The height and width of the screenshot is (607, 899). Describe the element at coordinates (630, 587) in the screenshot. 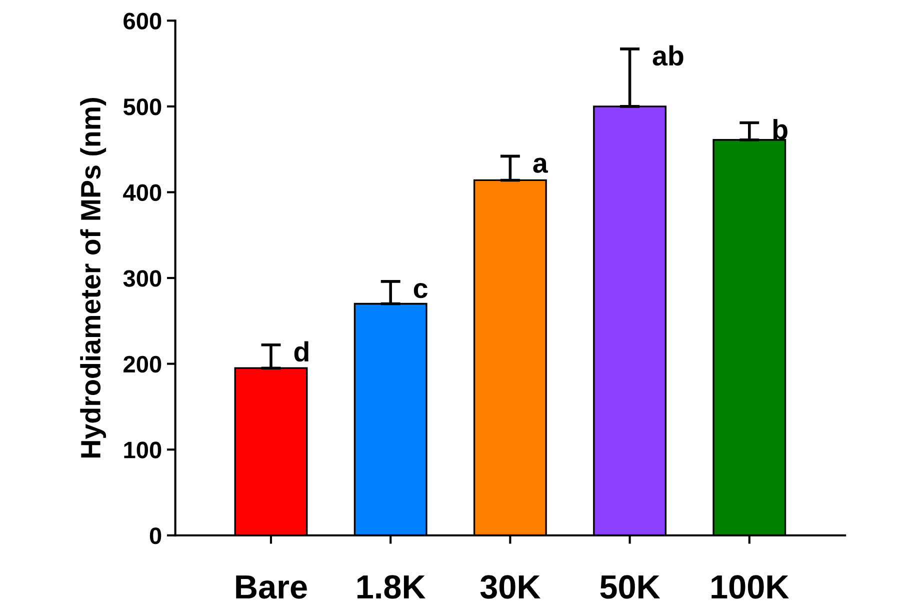

I see `x-tick-label: 50K` at that location.